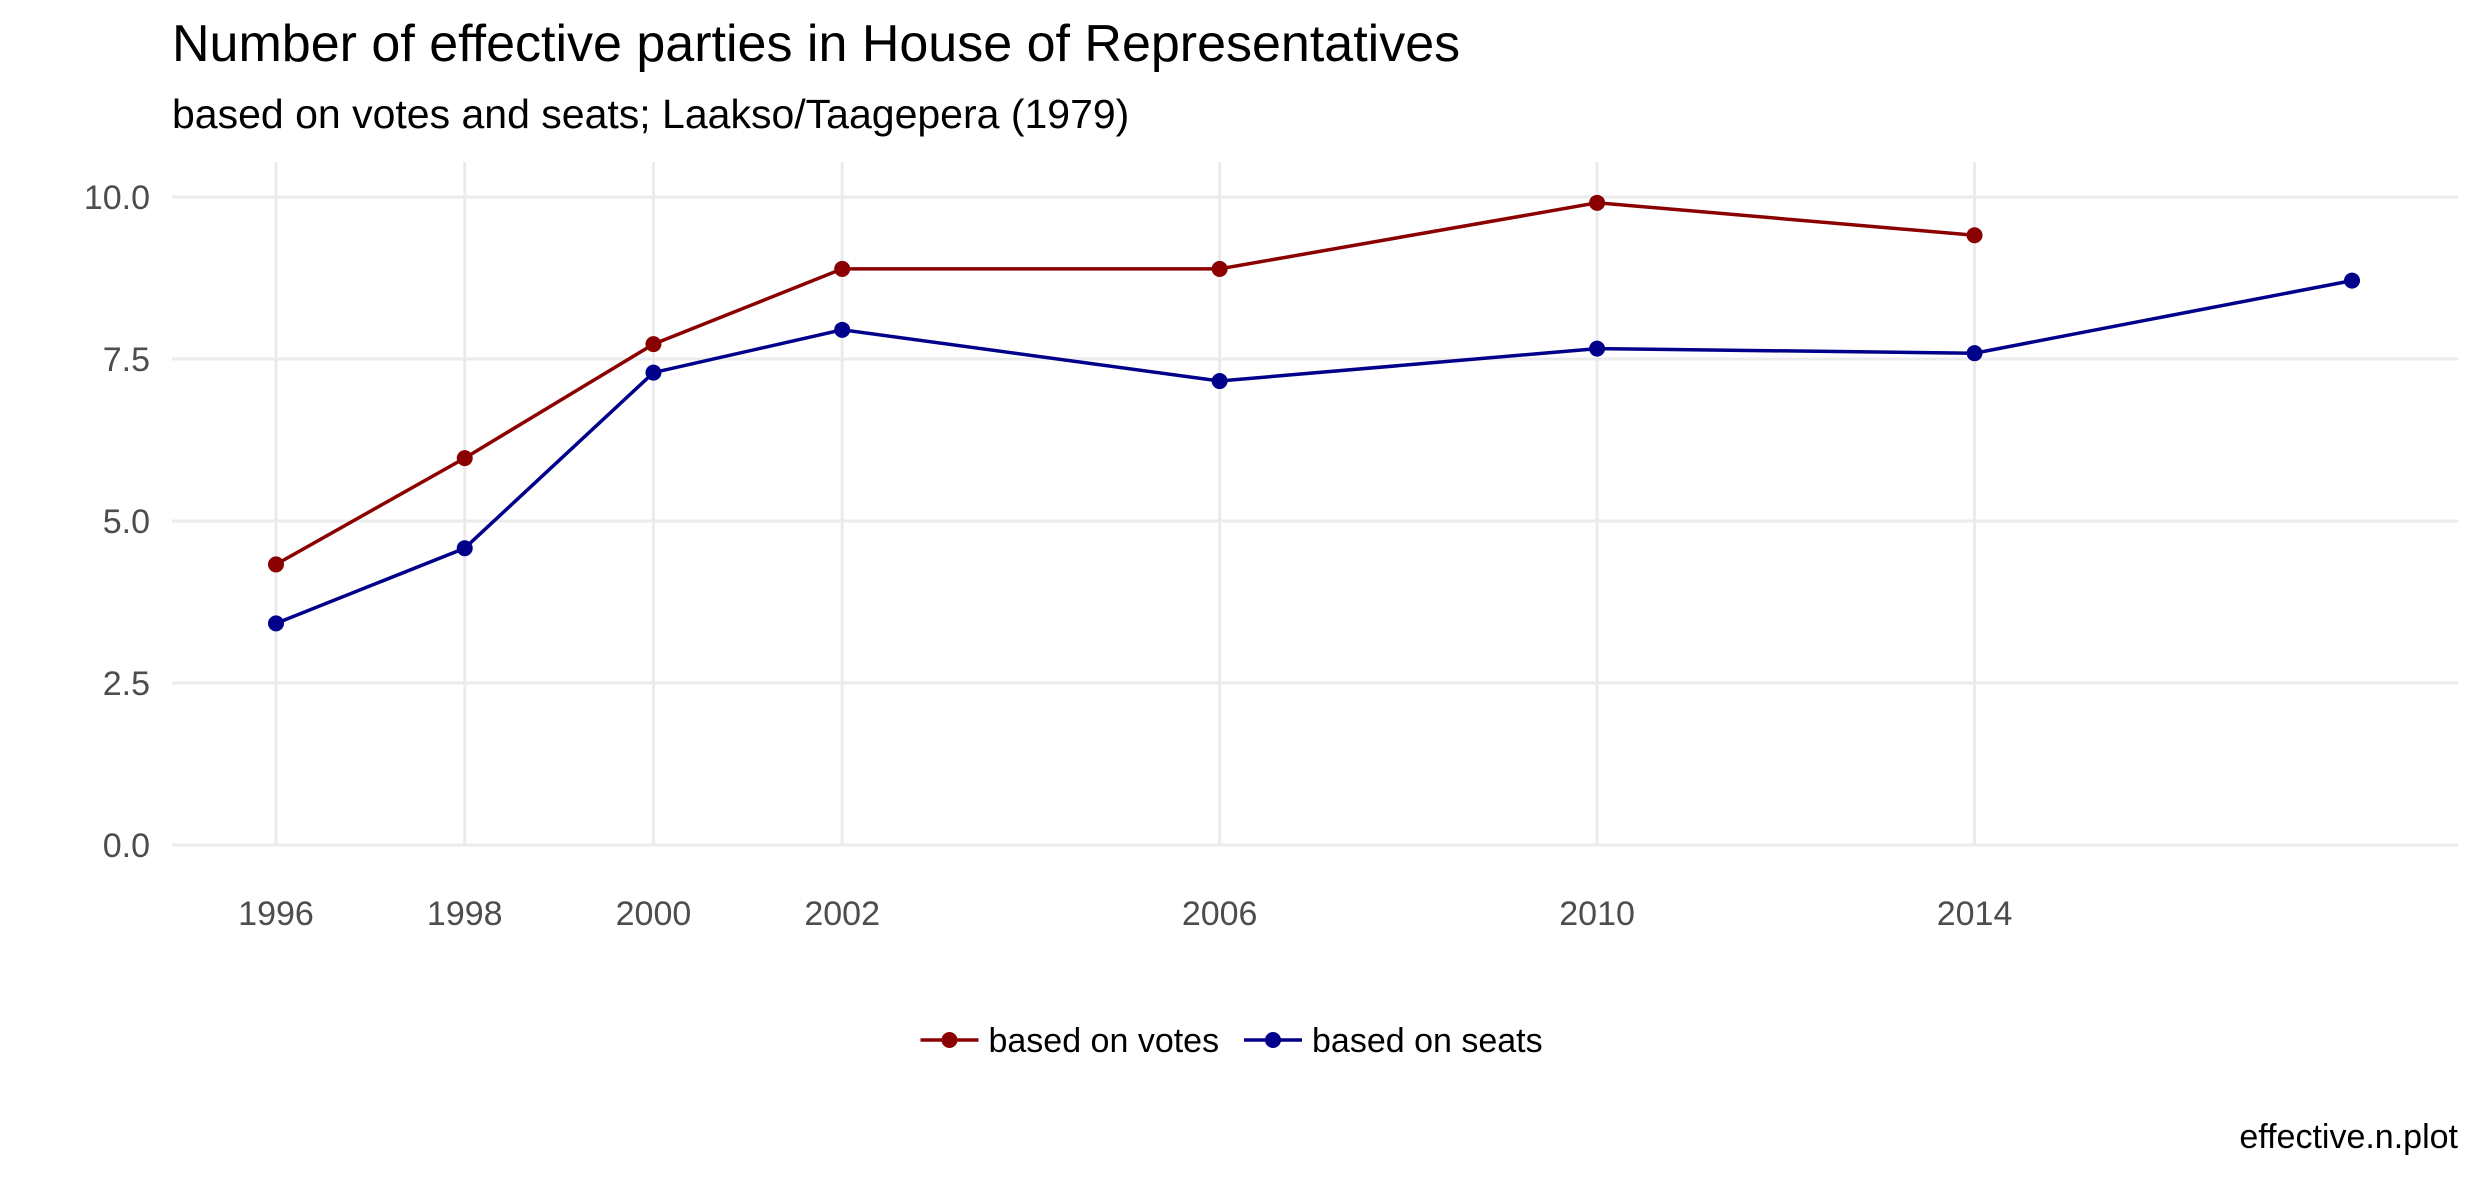 The height and width of the screenshot is (1181, 2480). What do you see at coordinates (1103, 1041) in the screenshot?
I see `legend-label: based on votes` at bounding box center [1103, 1041].